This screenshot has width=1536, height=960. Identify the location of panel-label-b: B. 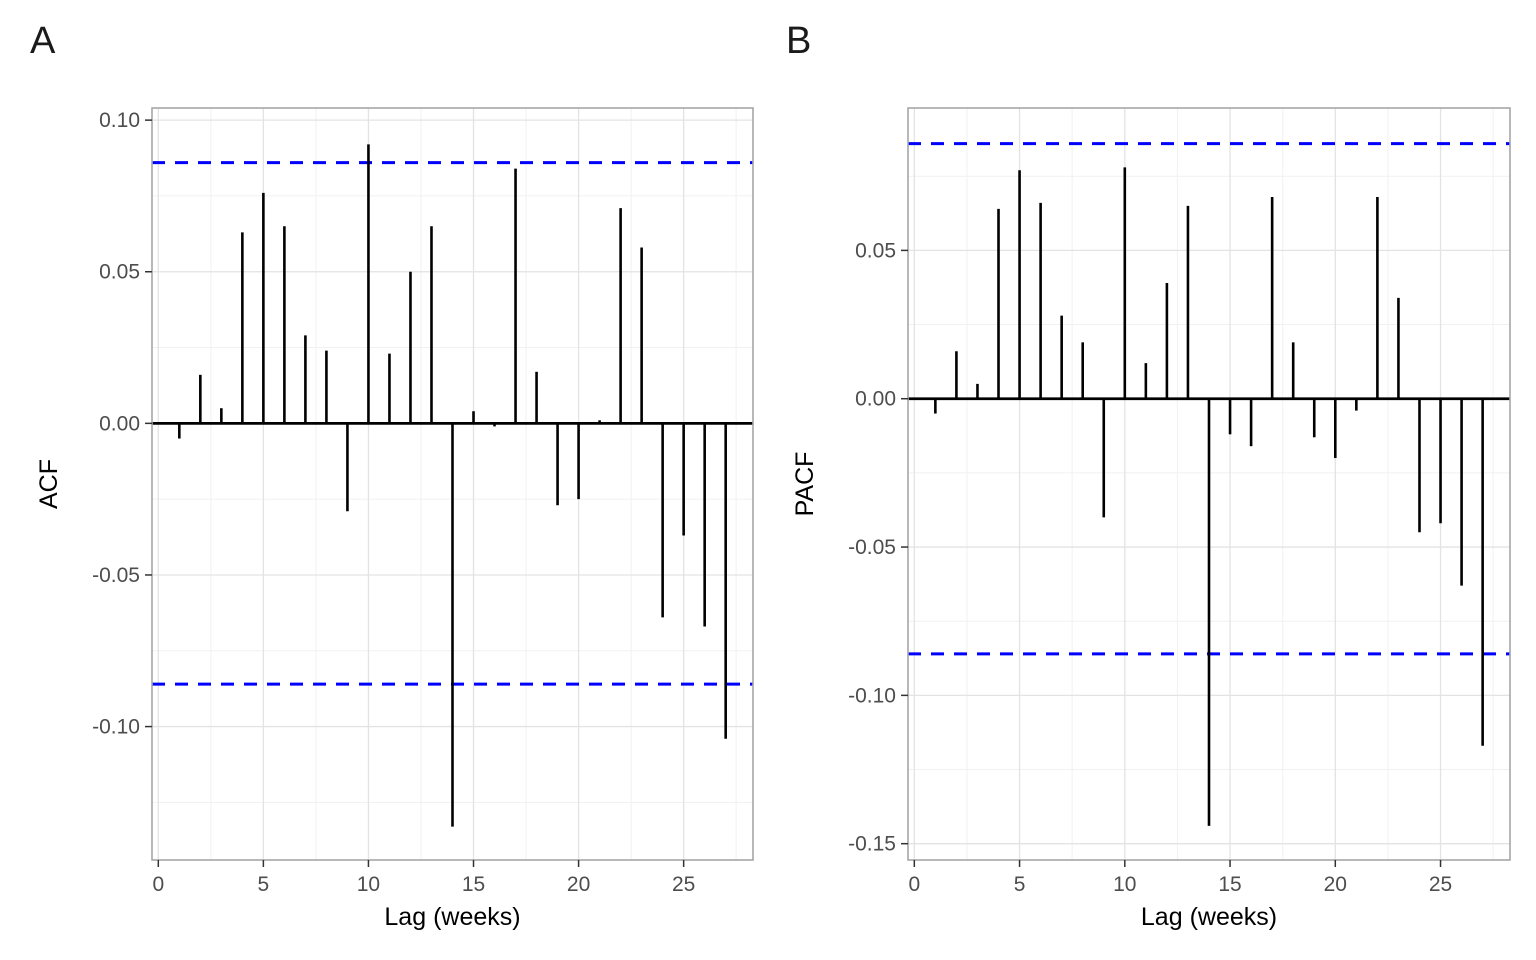
(799, 41).